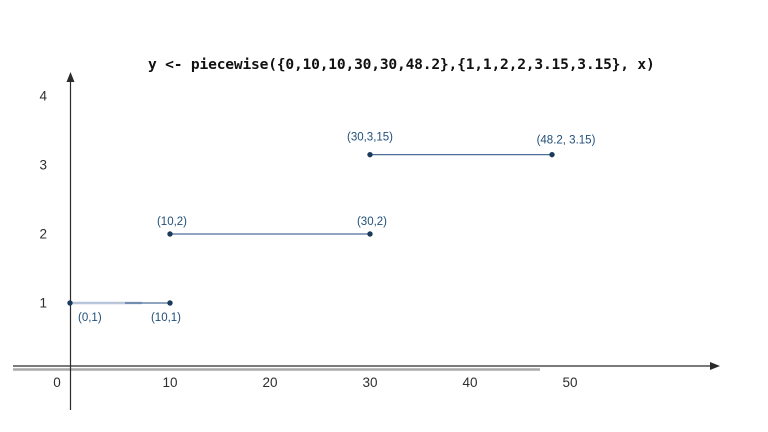  What do you see at coordinates (70, 77) in the screenshot?
I see `y-axis-arrow-icon` at bounding box center [70, 77].